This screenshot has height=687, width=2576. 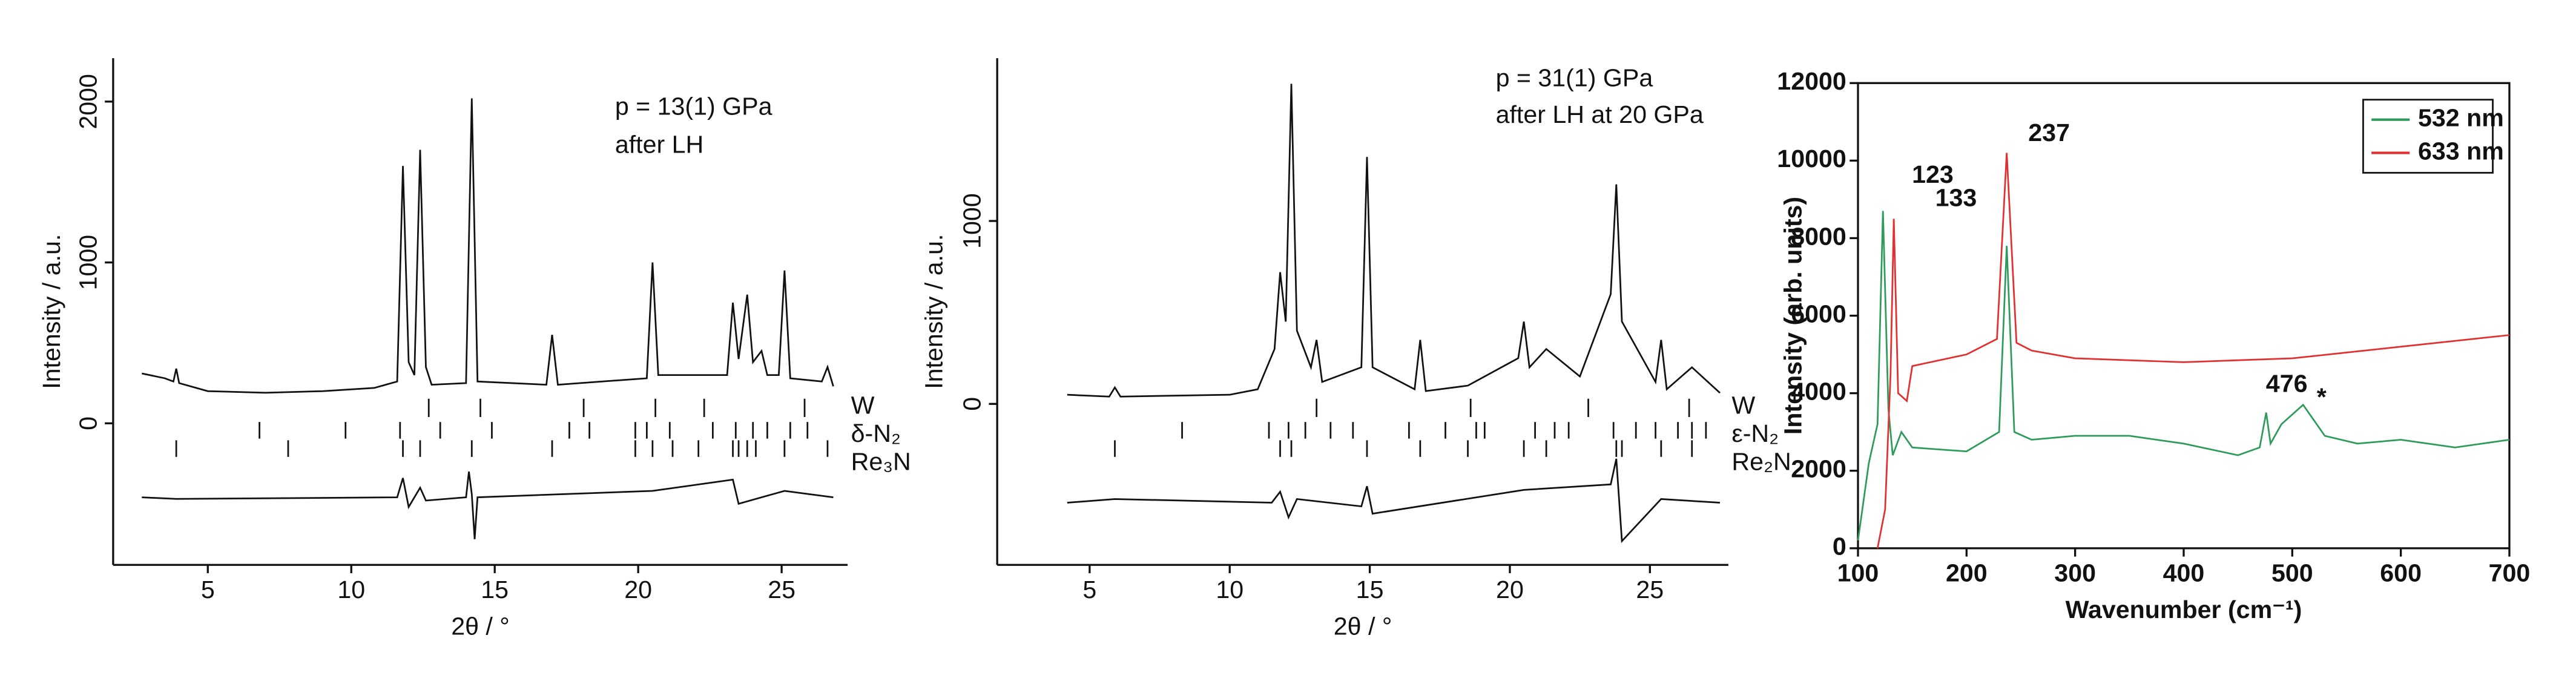 What do you see at coordinates (2461, 151) in the screenshot?
I see `legend-label: 633 nm` at bounding box center [2461, 151].